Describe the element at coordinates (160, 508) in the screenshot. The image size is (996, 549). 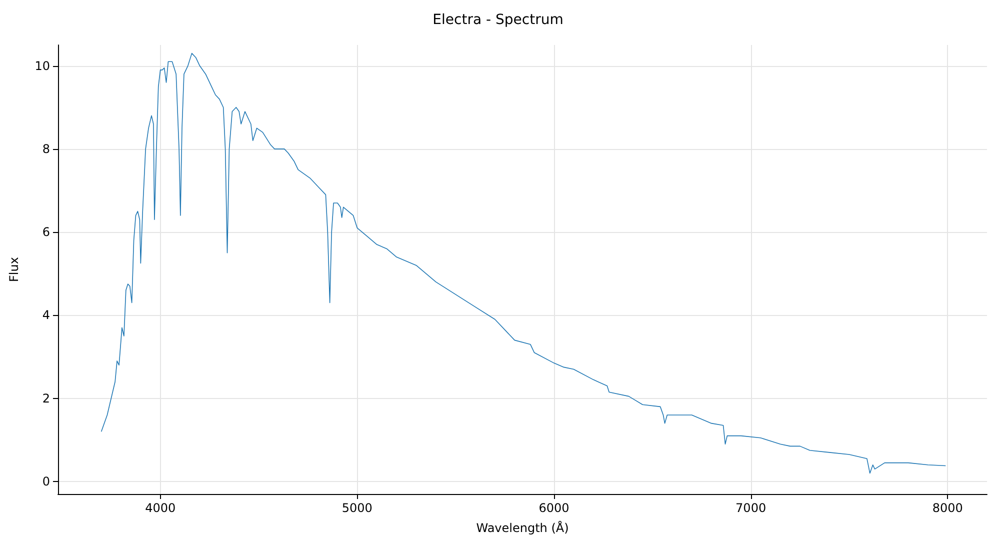
I see `x-tick-label: 4000` at that location.